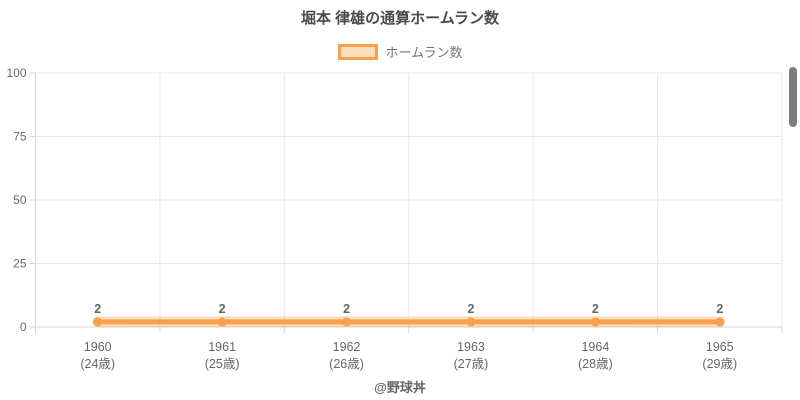 This screenshot has height=400, width=800. I want to click on legend-swatch, so click(357, 51).